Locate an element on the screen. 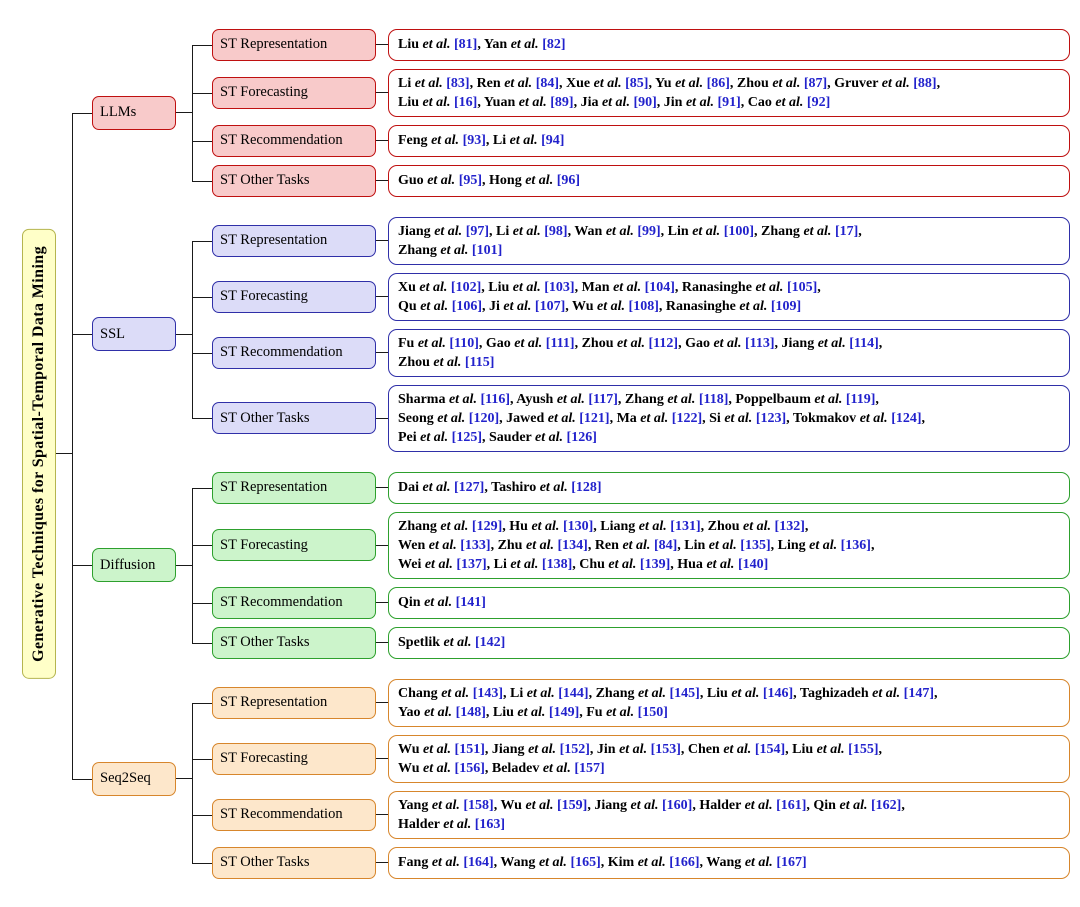 This screenshot has width=1080, height=907. citation-ref-link: [81] is located at coordinates (466, 44).